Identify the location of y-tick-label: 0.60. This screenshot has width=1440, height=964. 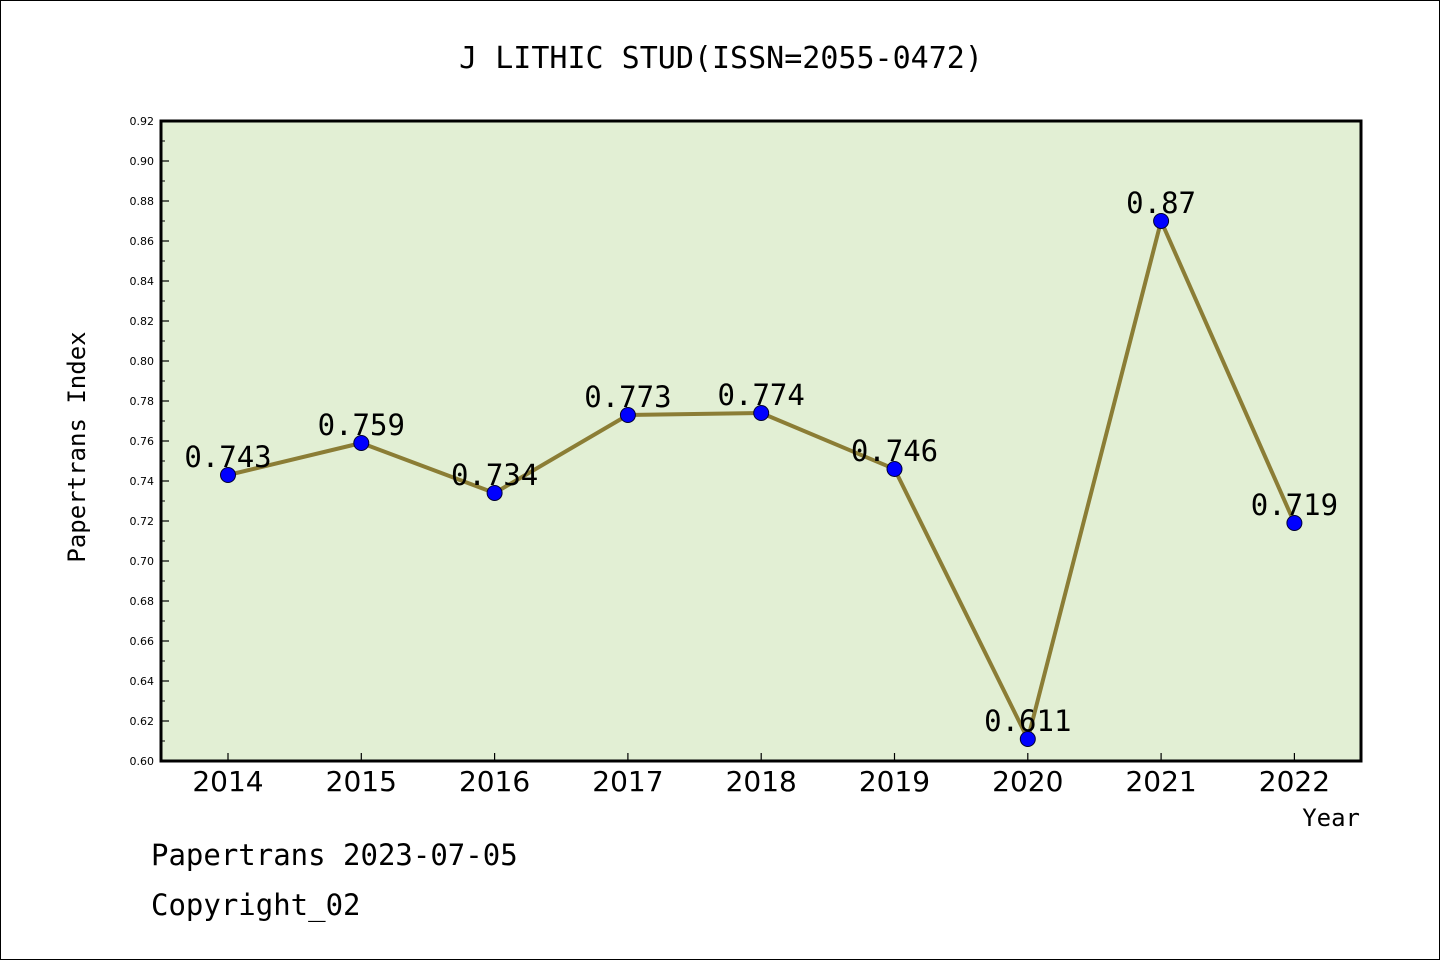
(142, 761).